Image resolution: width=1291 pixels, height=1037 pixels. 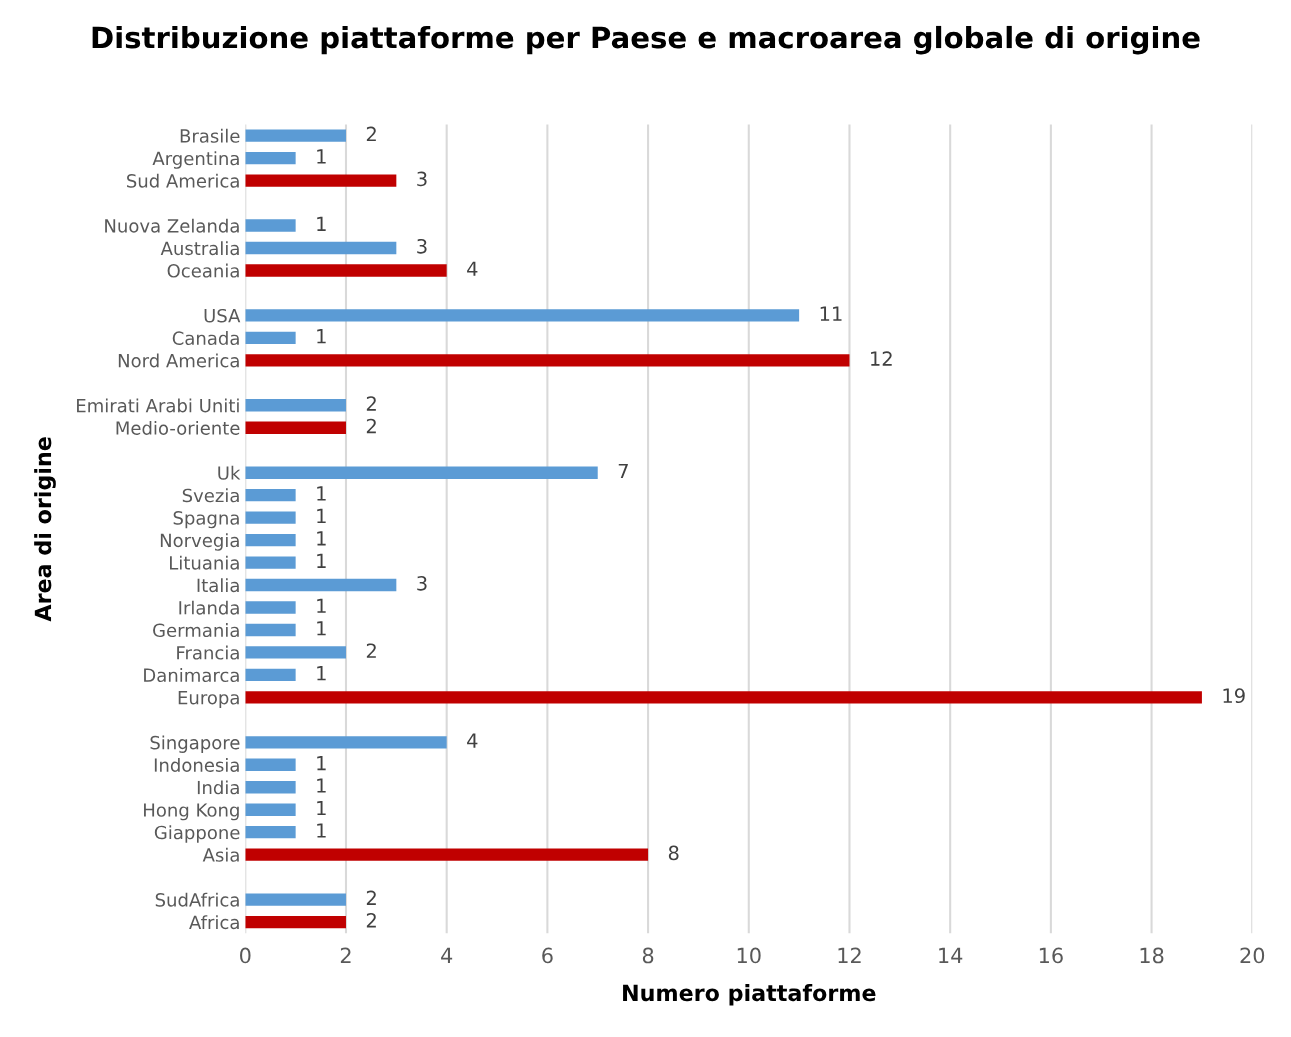 What do you see at coordinates (1051, 955) in the screenshot?
I see `x-tick-label: 16` at bounding box center [1051, 955].